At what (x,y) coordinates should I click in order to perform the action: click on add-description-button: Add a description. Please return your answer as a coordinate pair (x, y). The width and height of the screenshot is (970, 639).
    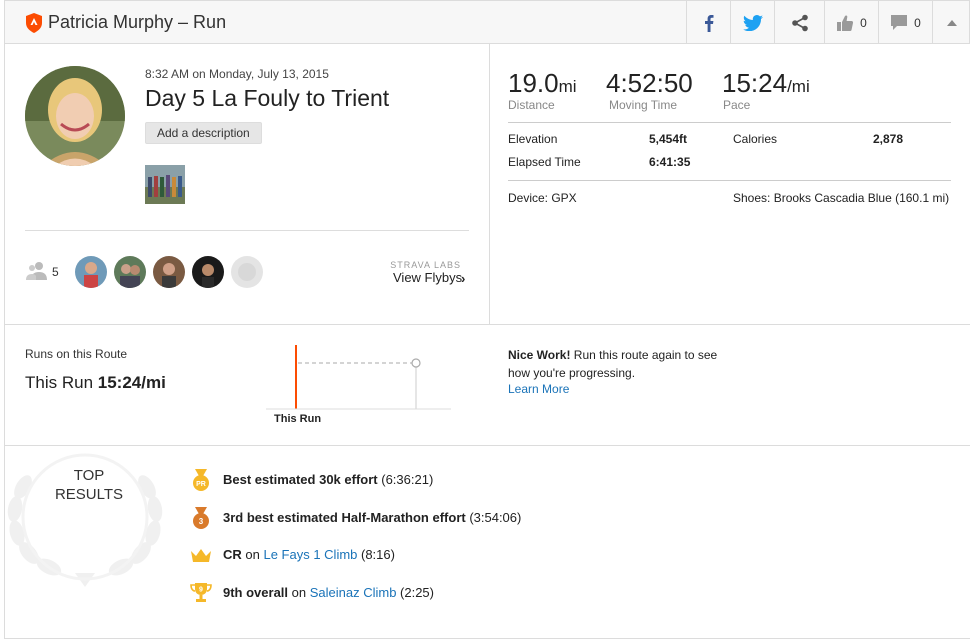
    Looking at the image, I should click on (203, 133).